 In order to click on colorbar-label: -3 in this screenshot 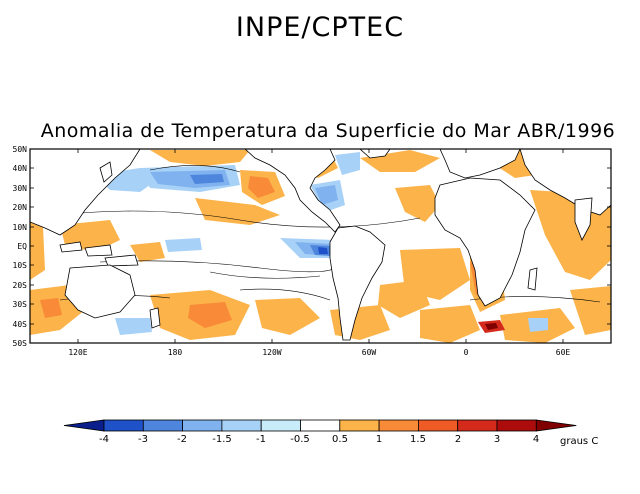, I will do `click(143, 439)`.